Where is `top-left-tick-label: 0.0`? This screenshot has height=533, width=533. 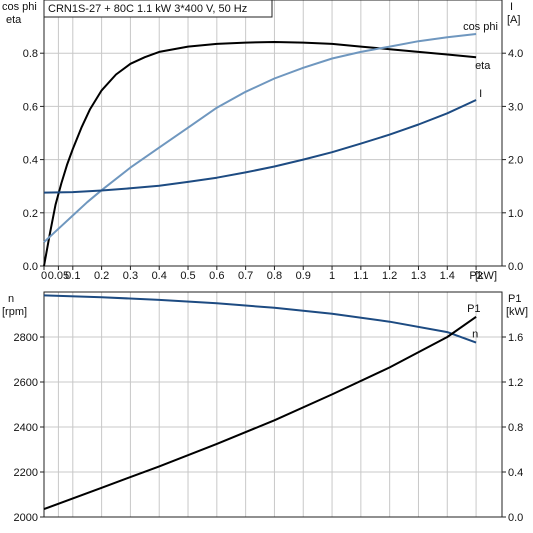
top-left-tick-label: 0.0 is located at coordinates (30, 267).